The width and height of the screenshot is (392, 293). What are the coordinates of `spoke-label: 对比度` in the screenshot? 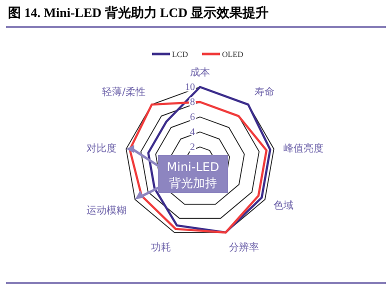 It's located at (101, 148).